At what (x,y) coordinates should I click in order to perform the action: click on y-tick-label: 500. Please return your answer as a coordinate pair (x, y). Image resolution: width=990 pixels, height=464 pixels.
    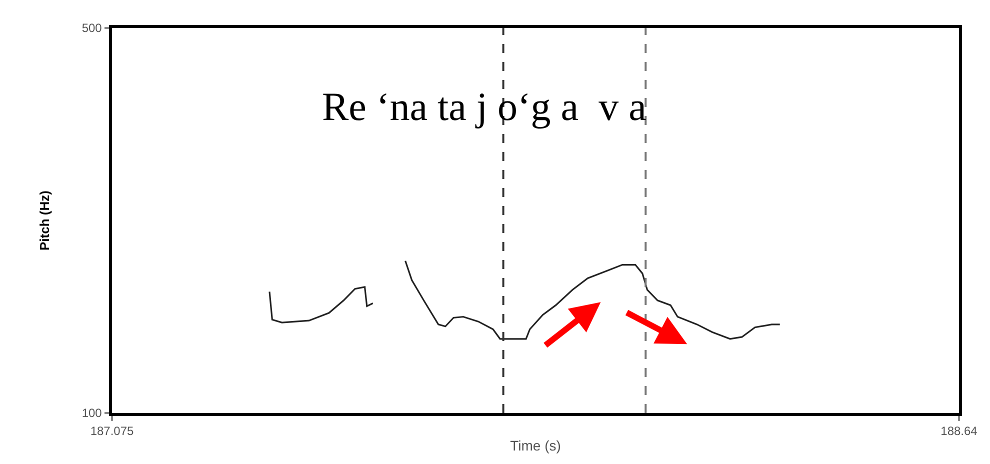
    Looking at the image, I should click on (92, 28).